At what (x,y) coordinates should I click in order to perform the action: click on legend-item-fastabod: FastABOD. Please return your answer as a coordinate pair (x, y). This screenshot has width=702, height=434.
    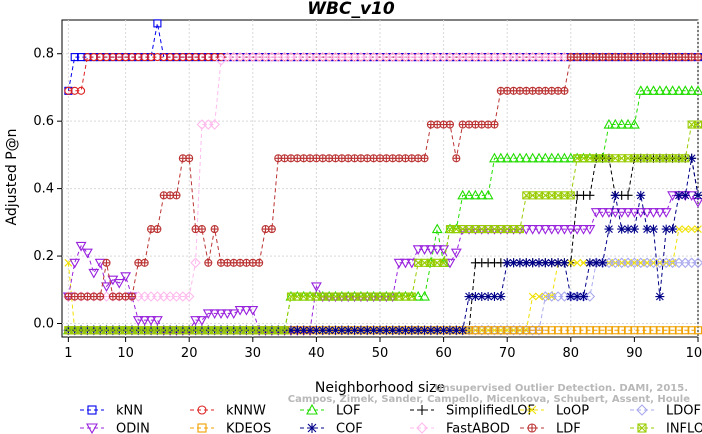
    Looking at the image, I should click on (460, 428).